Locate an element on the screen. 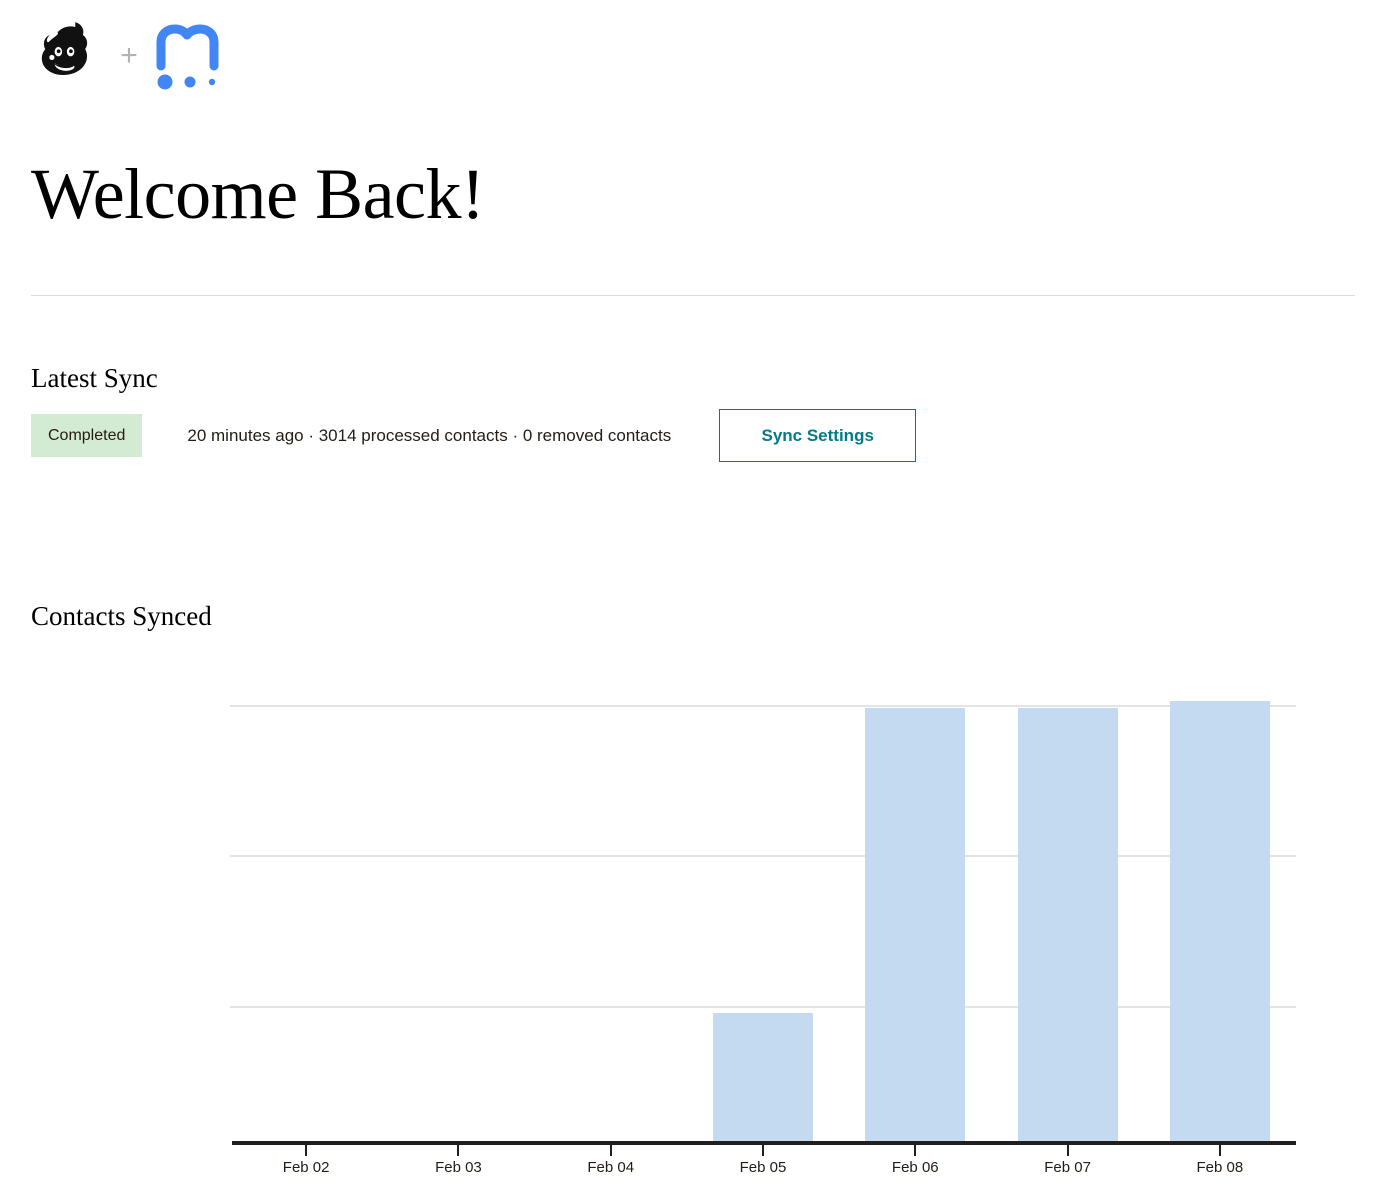  header-divider is located at coordinates (693, 295).